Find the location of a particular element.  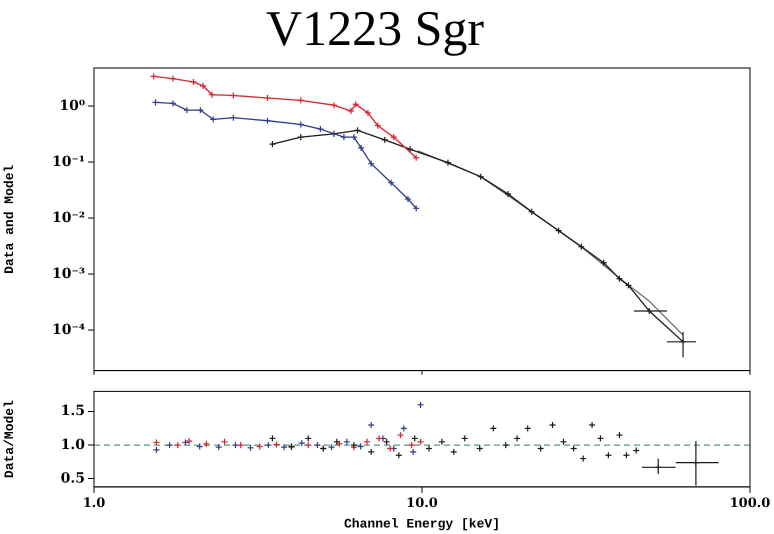

chart-title: V1223 Sgr is located at coordinates (375, 28).